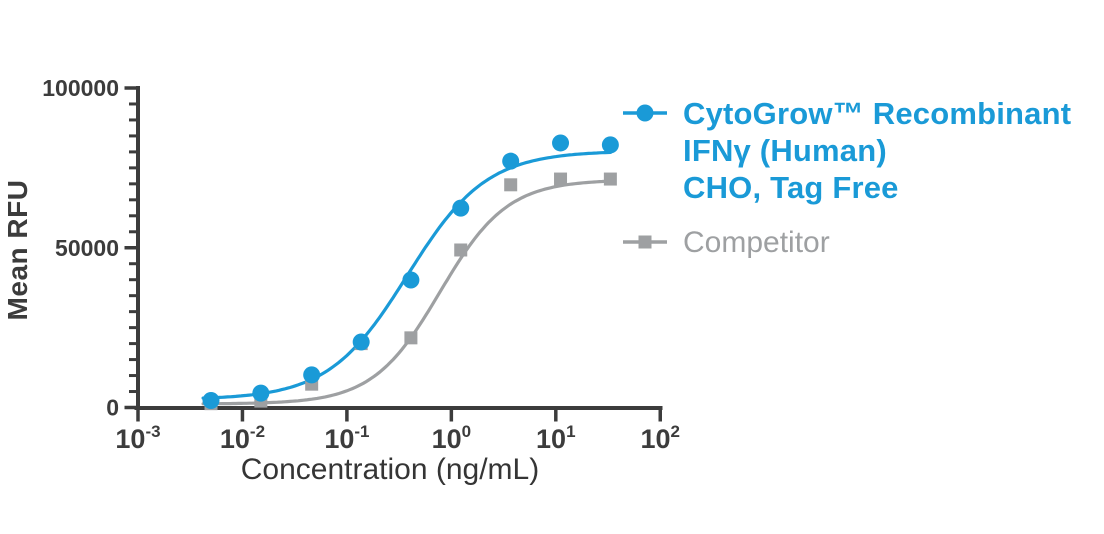 Image resolution: width=1104 pixels, height=534 pixels. I want to click on legend-marker-square-icon, so click(652, 238).